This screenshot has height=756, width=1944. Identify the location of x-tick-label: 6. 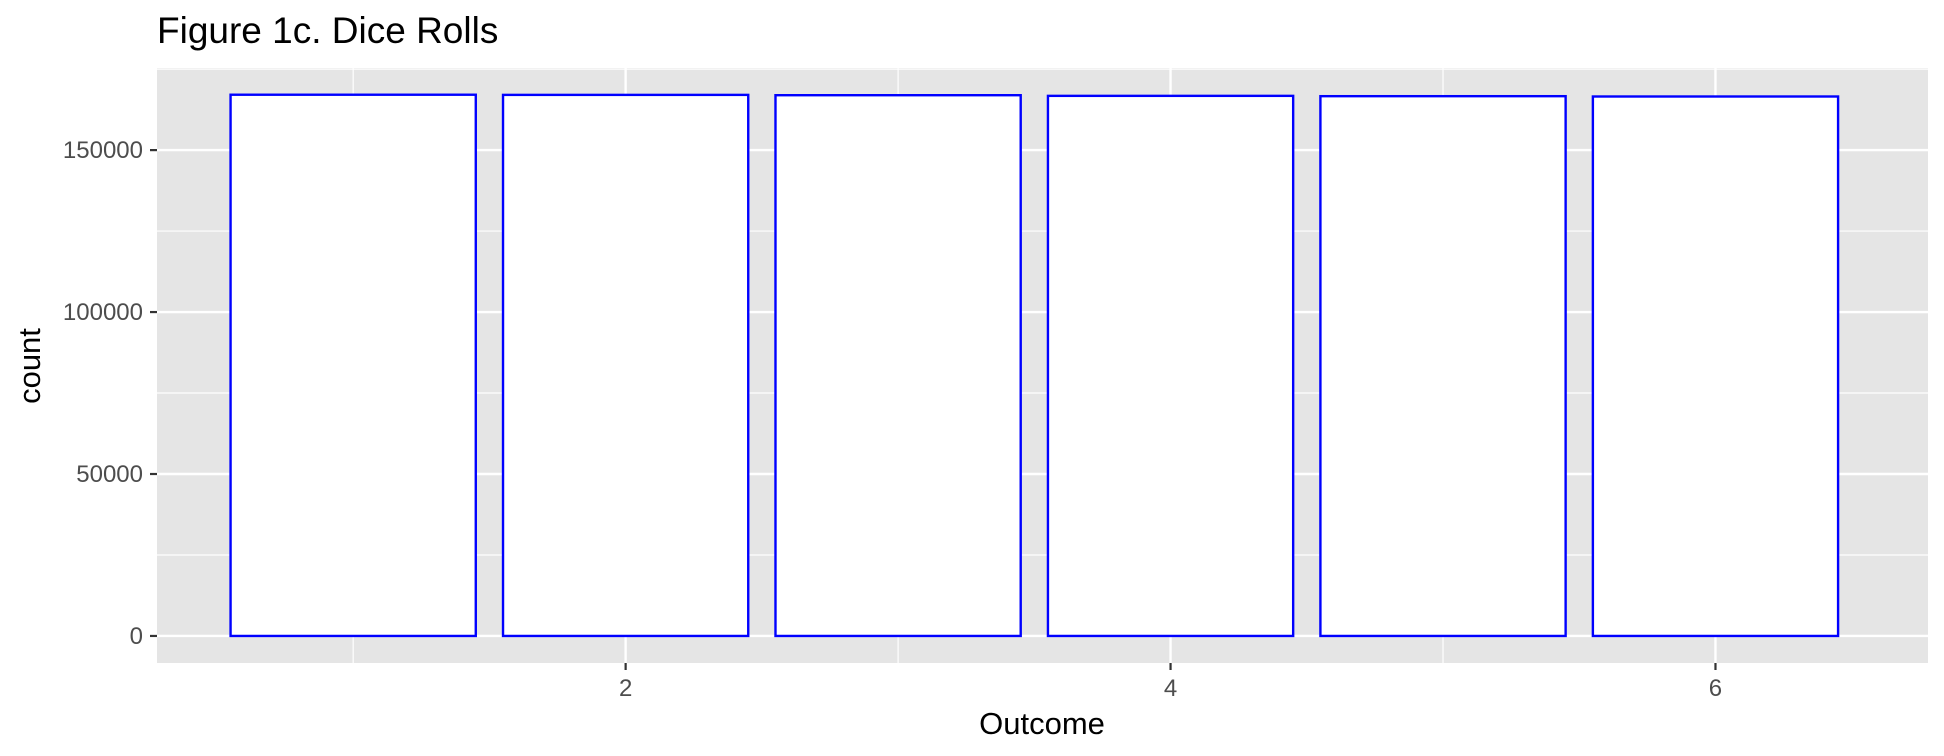
(1715, 688).